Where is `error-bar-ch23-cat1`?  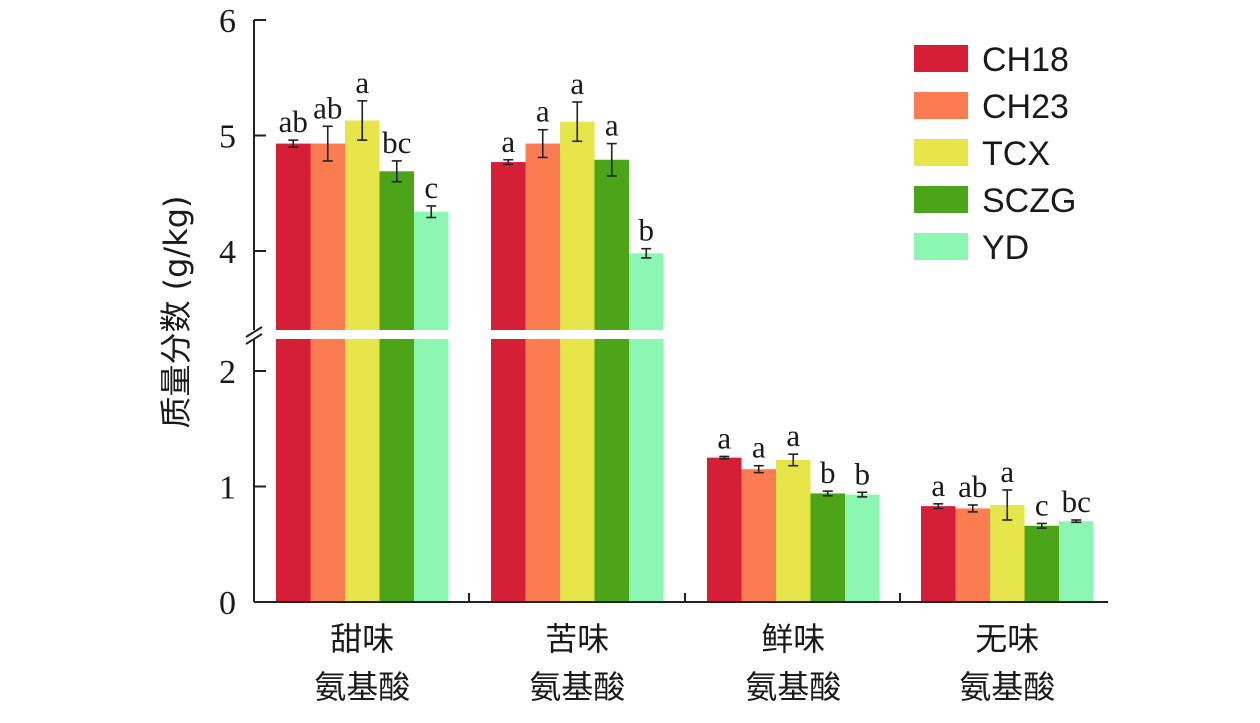 error-bar-ch23-cat1 is located at coordinates (327, 143).